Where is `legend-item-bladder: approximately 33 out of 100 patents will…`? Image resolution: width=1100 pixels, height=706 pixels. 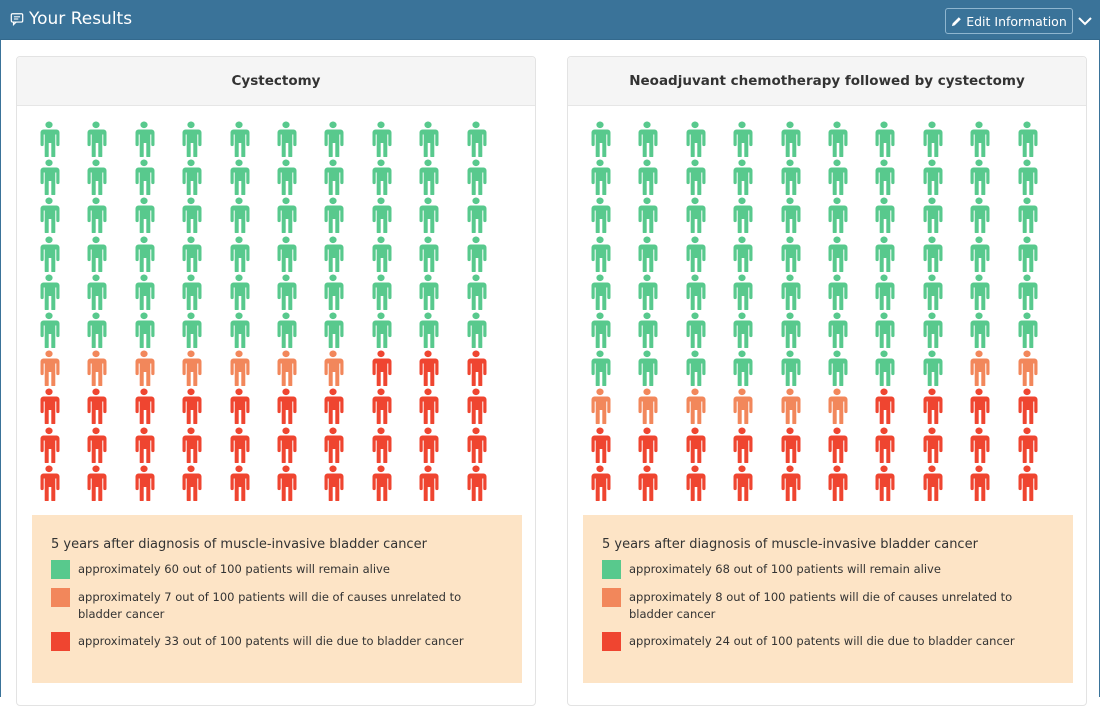 legend-item-bladder: approximately 33 out of 100 patents will… is located at coordinates (277, 641).